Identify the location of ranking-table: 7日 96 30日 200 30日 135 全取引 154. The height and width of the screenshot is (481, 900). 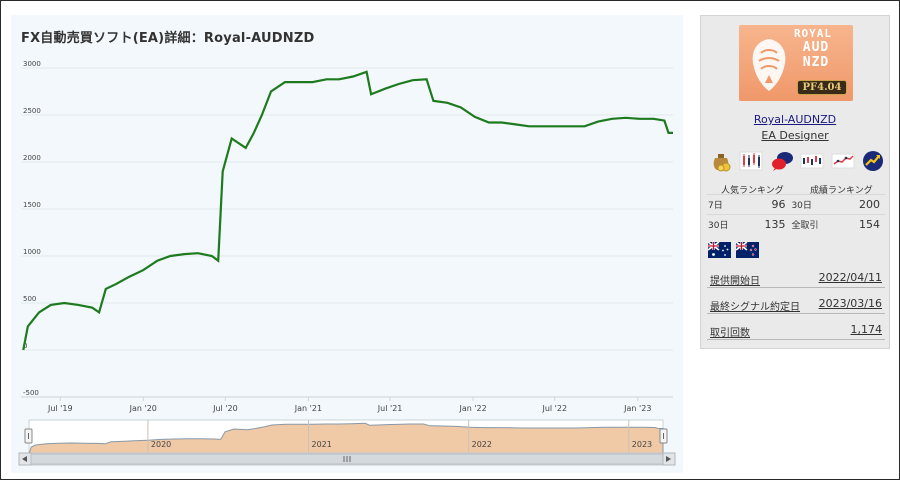
(796, 214).